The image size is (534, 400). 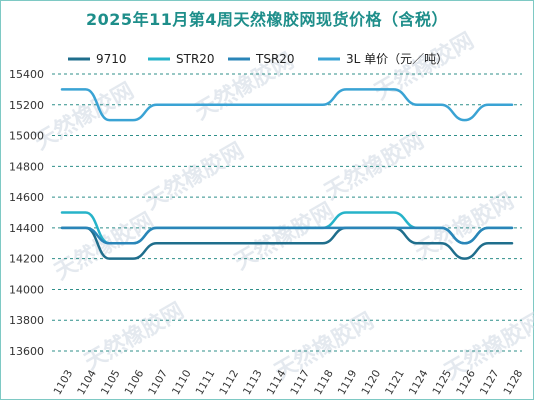 I want to click on x-tick-label: 1104, so click(x=87, y=382).